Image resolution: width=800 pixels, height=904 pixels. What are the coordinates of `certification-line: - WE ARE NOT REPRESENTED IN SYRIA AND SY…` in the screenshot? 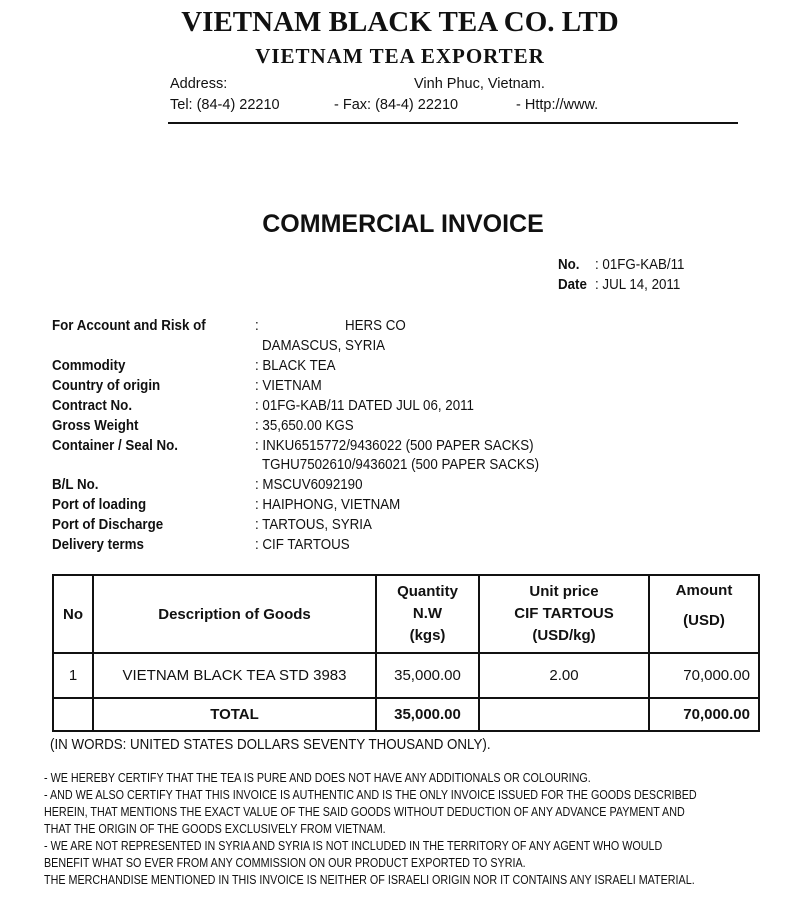 It's located at (353, 846).